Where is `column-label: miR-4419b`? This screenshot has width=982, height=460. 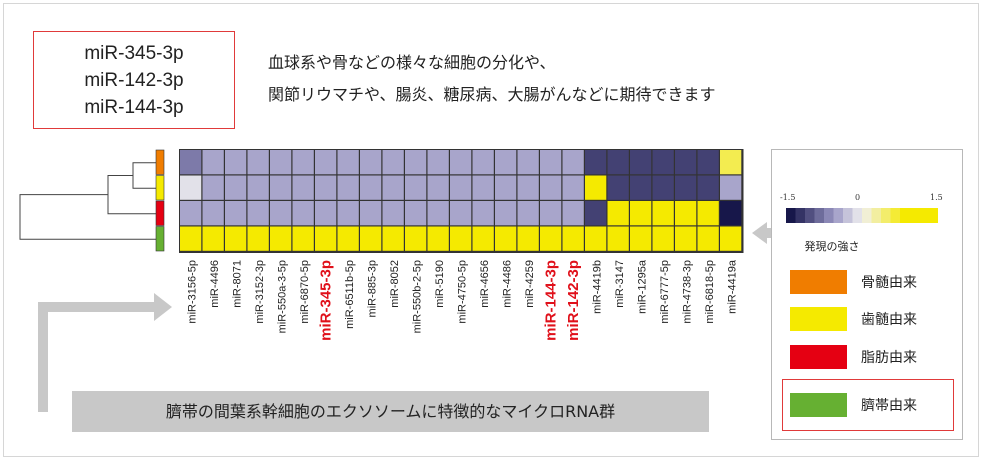
column-label: miR-4419b is located at coordinates (597, 287).